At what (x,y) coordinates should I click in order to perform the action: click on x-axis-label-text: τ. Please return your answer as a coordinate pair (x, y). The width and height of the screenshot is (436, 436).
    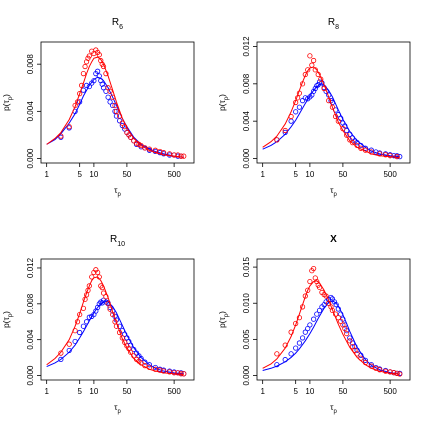
    Looking at the image, I should click on (332, 190).